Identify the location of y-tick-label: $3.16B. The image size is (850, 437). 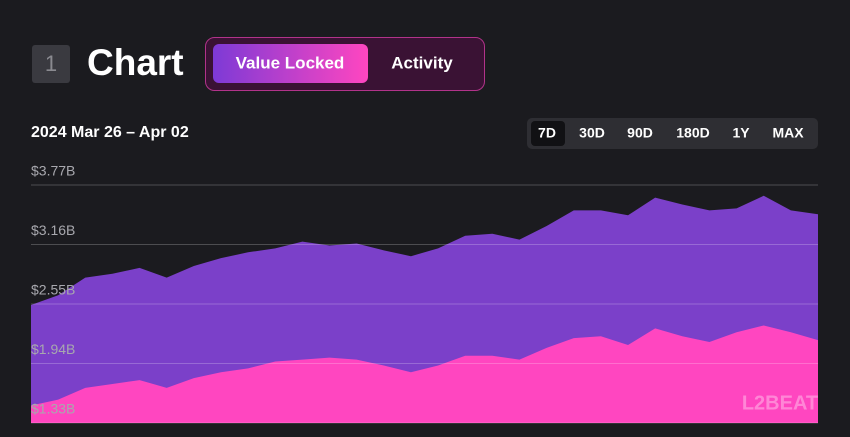
(53, 230).